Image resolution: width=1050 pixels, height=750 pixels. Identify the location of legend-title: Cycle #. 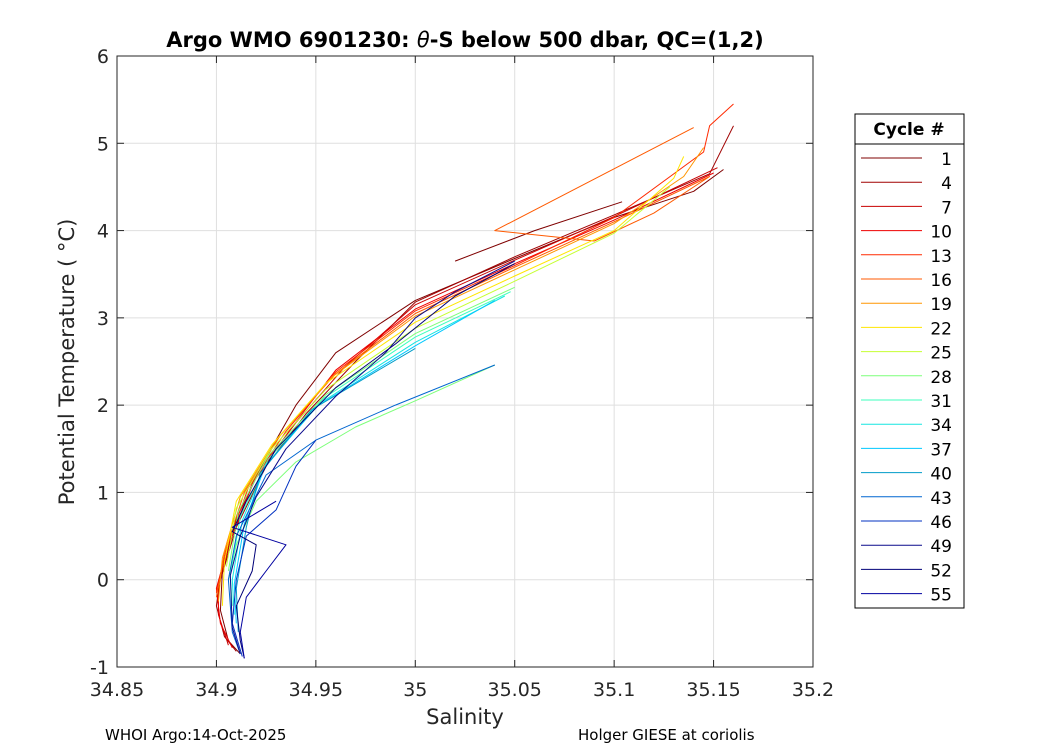
(908, 130).